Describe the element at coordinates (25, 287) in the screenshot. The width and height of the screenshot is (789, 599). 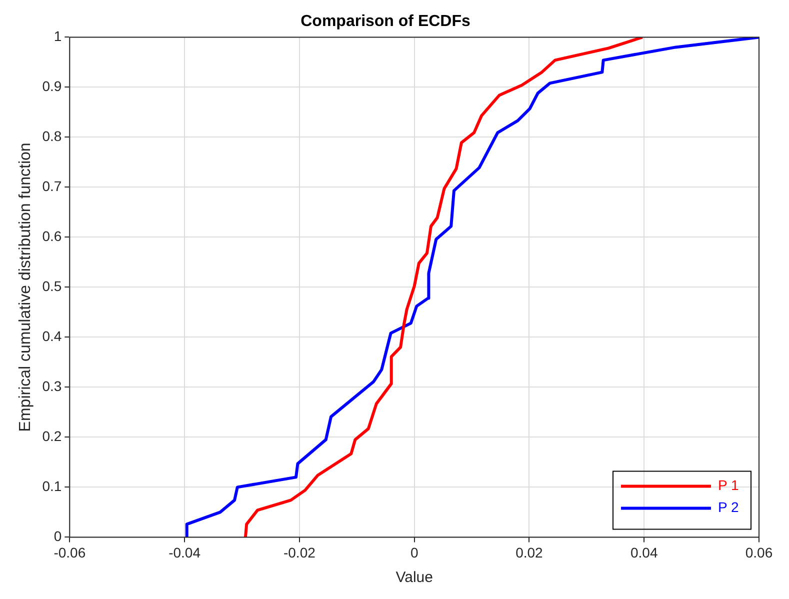
I see `y-axis-title: Empirical cumulative distribution function` at that location.